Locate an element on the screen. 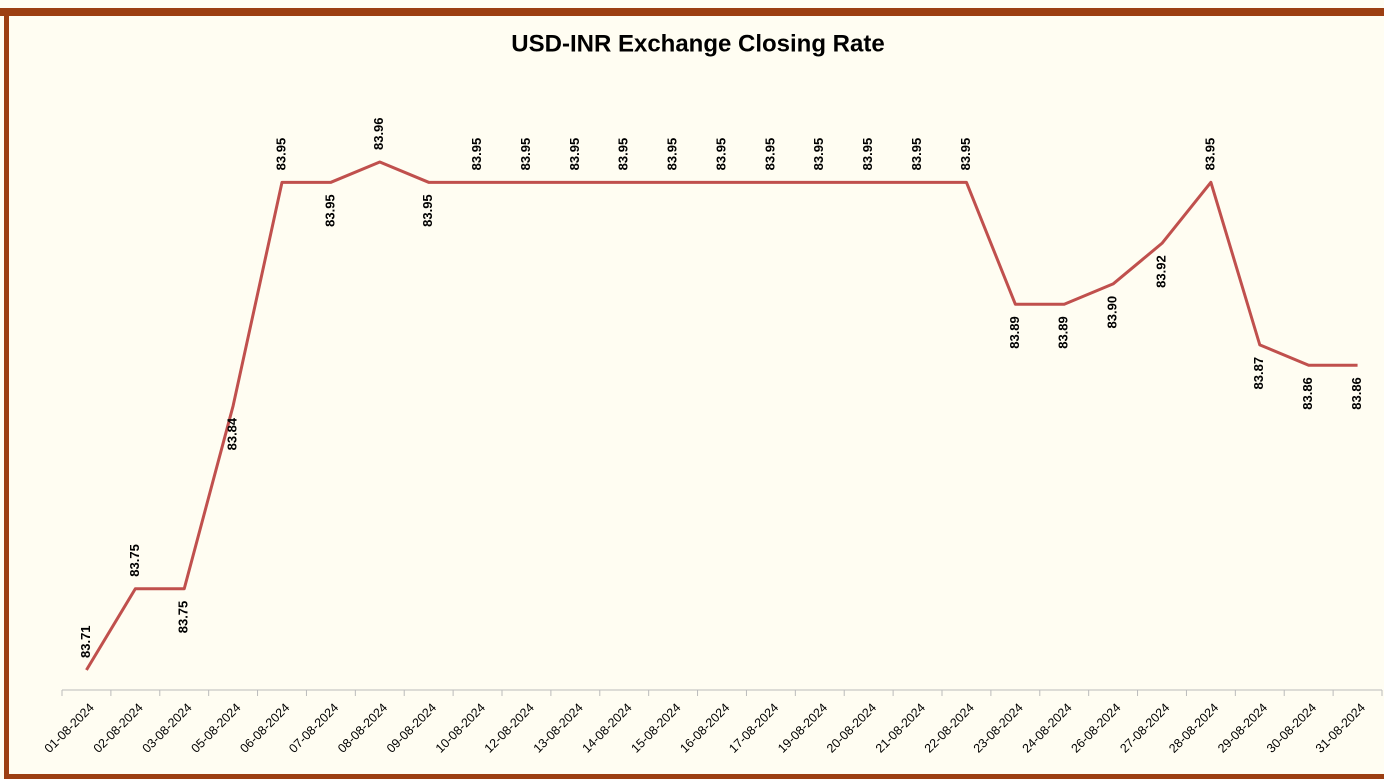 The image size is (1384, 779). frame-bottom is located at coordinates (694, 776).